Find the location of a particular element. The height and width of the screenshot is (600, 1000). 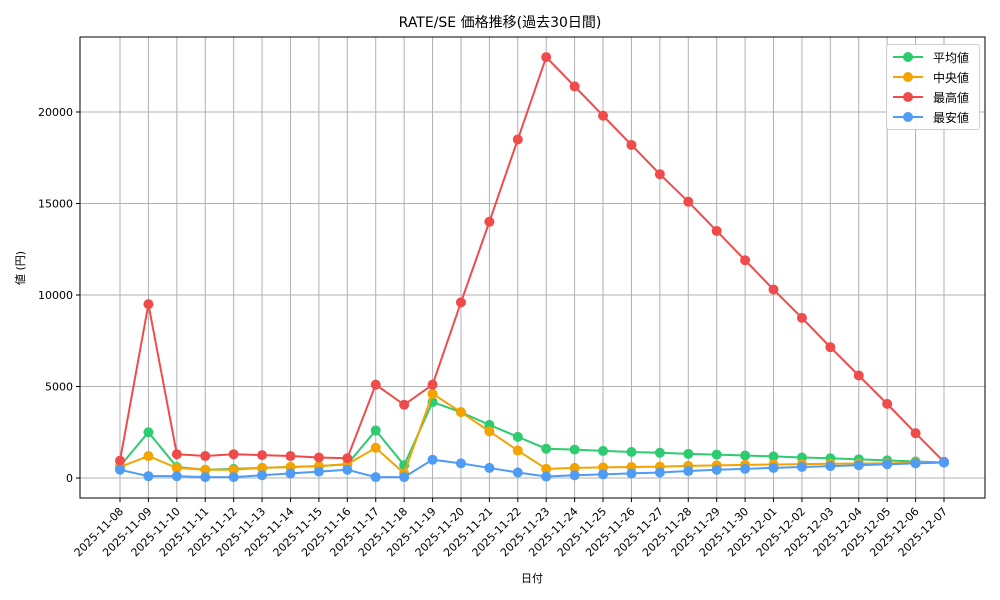

svg-text: 10000 is located at coordinates (55, 295).